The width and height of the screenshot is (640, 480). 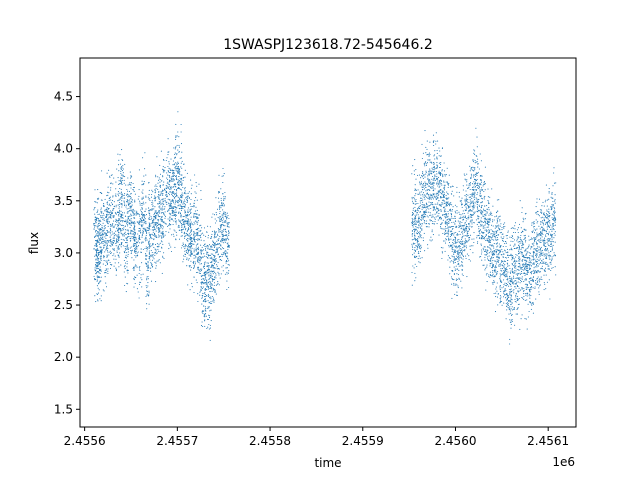 I want to click on y-tick-label: 3.5, so click(x=63, y=201).